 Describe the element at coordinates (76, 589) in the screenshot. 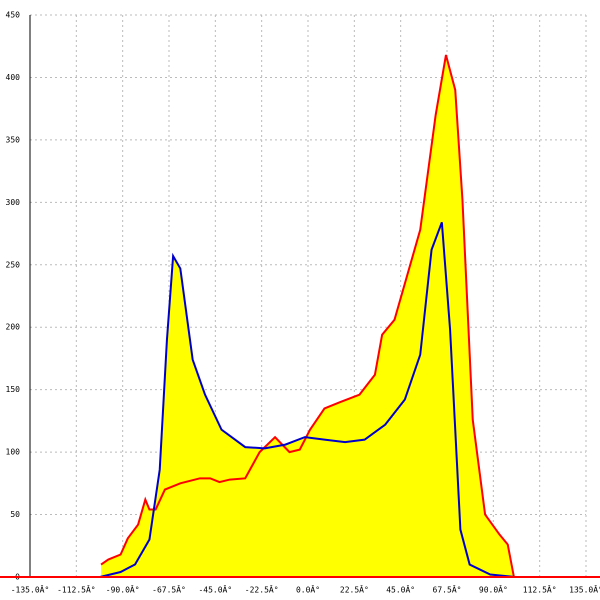

I see `x-tick-label: -112.5Â°` at that location.